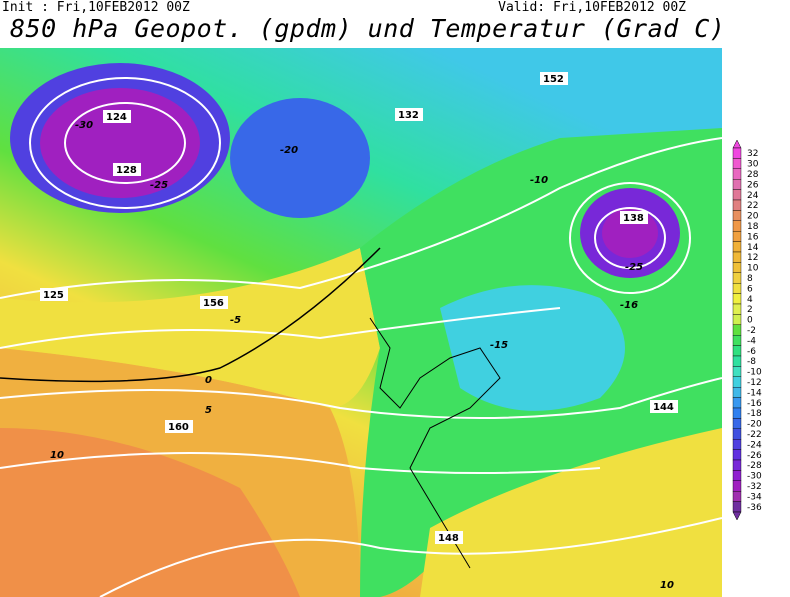 The image size is (790, 597). What do you see at coordinates (754, 445) in the screenshot?
I see `legend-tick-label: -24` at bounding box center [754, 445].